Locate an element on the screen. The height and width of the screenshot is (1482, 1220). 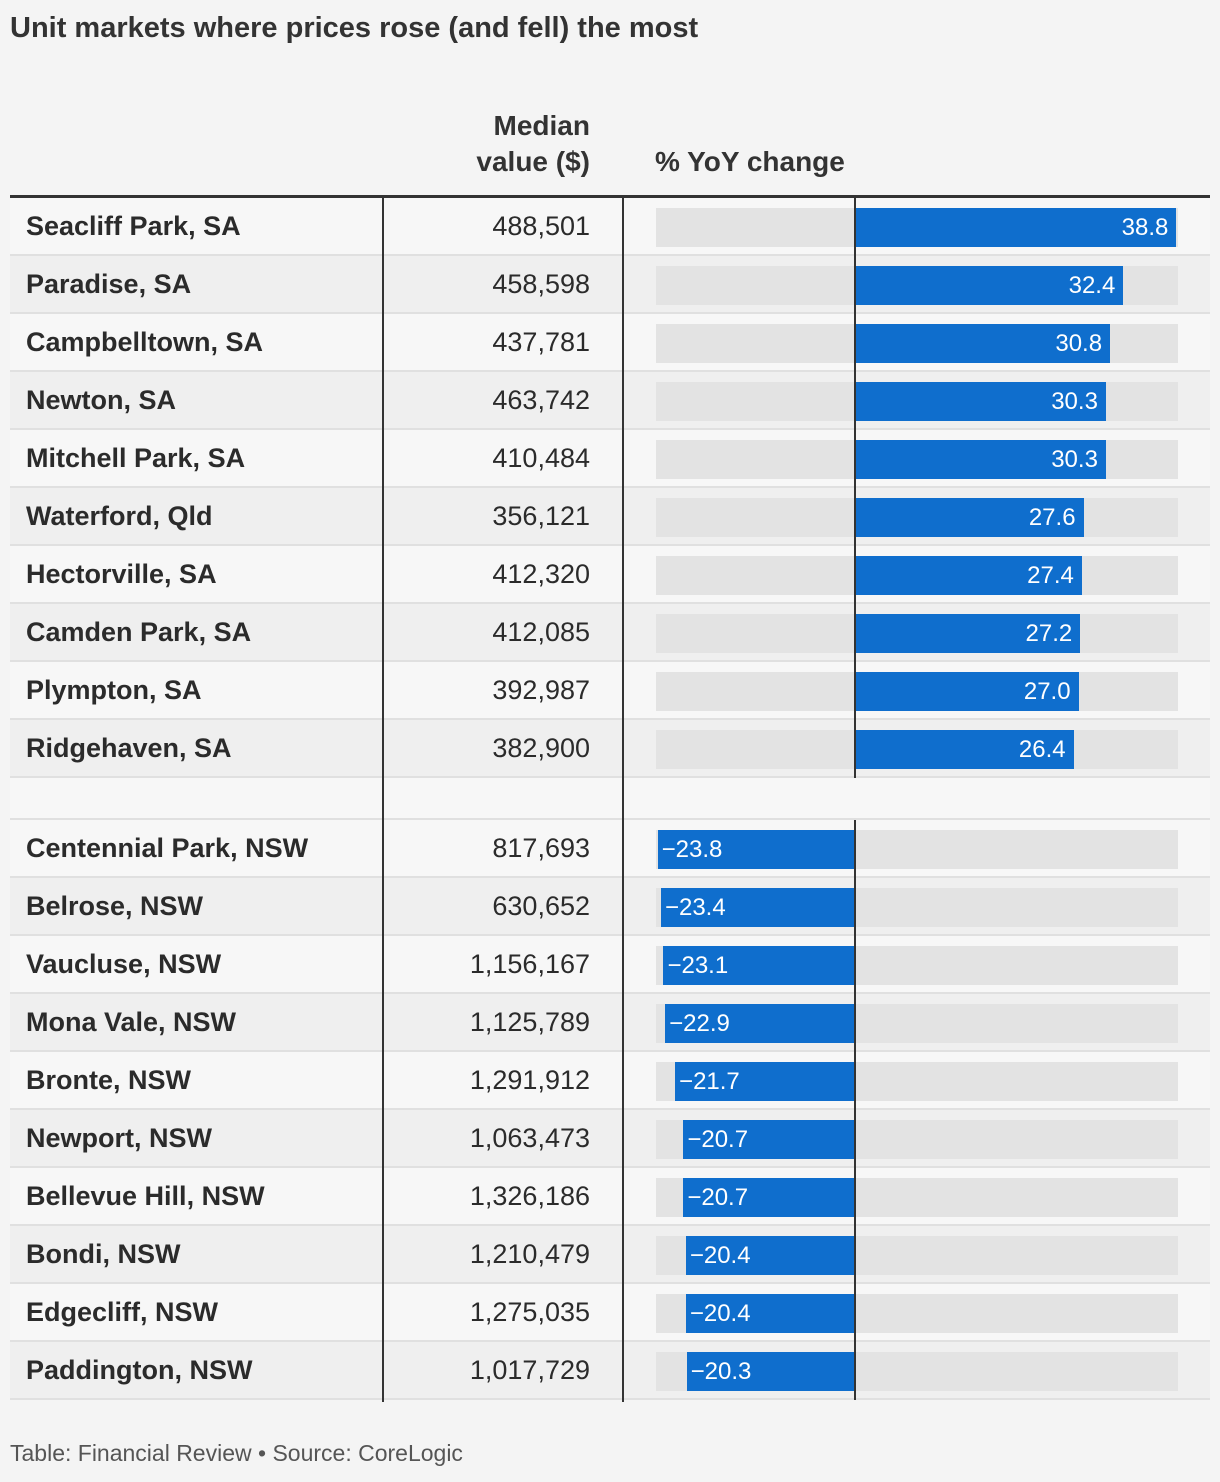
suburb-name: Bondi, NSW is located at coordinates (103, 1254).